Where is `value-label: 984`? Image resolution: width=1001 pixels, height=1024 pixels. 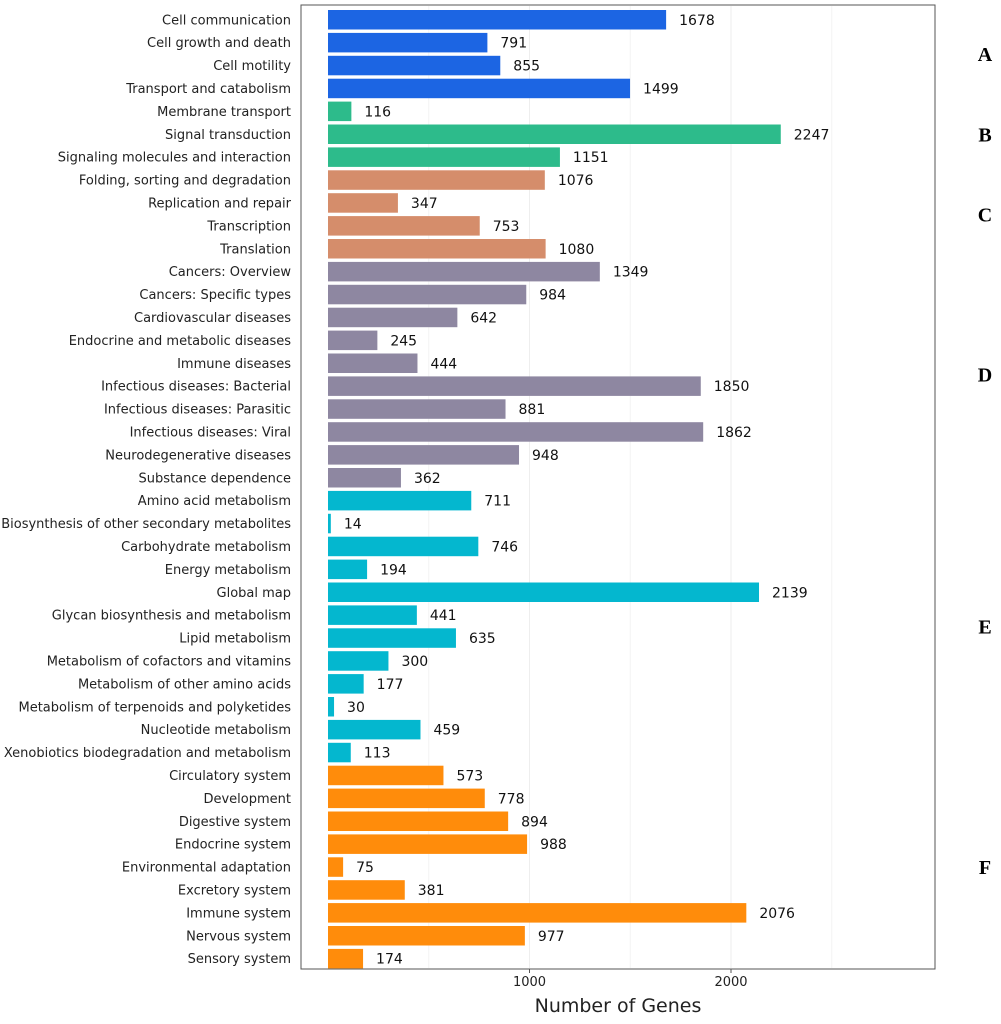 value-label: 984 is located at coordinates (552, 296).